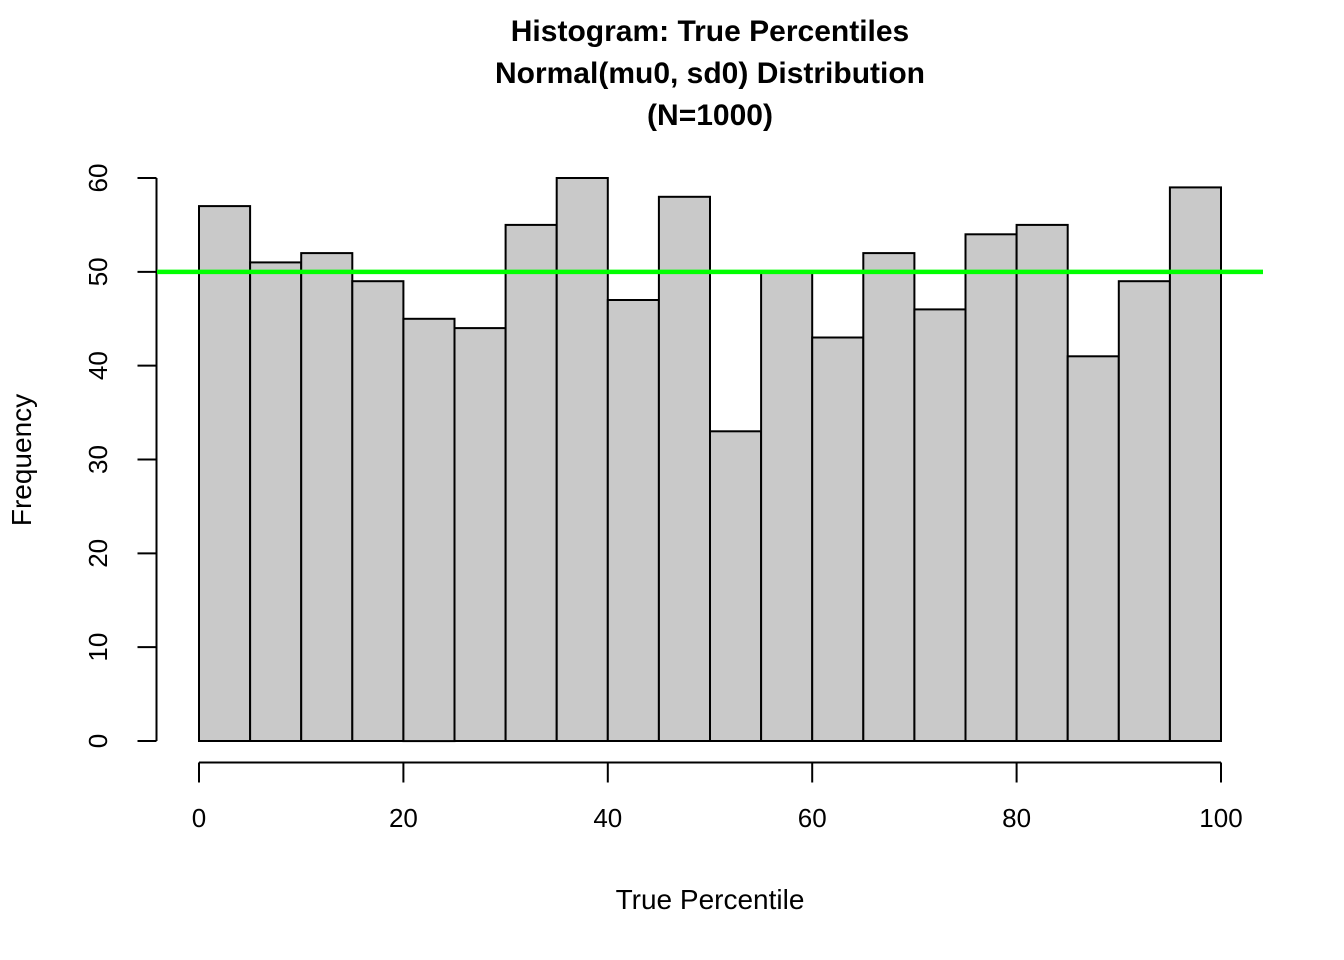 This screenshot has width=1344, height=960. Describe the element at coordinates (120, 456) in the screenshot. I see `y-axis: 0 10 20 30 40 50 60` at that location.